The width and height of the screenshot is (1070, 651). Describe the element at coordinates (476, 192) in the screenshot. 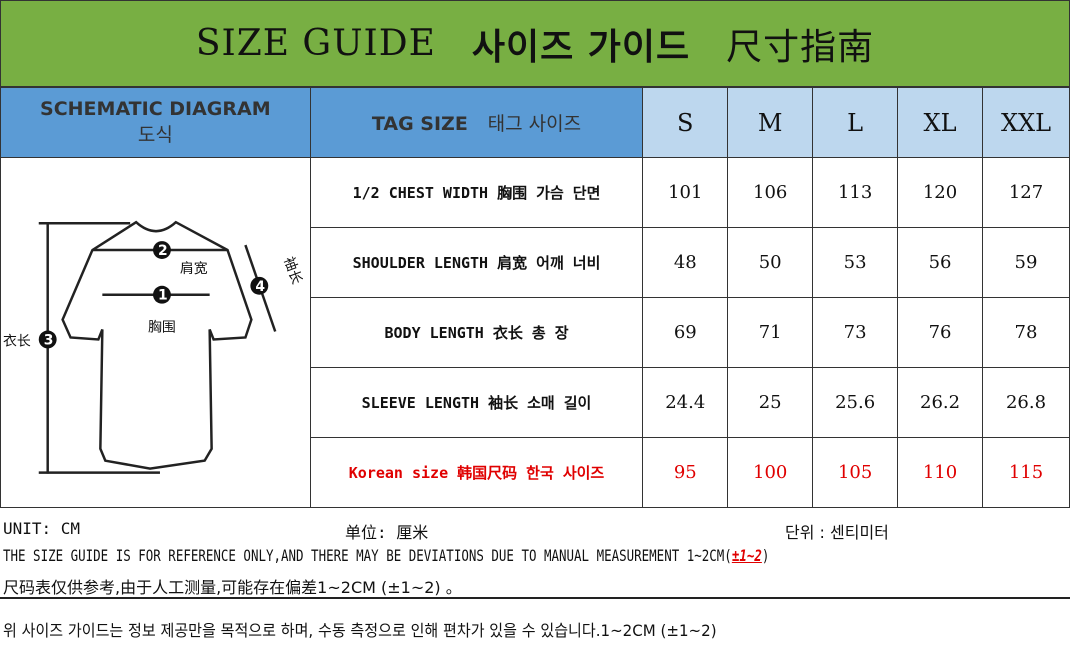

I see `row-label: 1/2 CHEST WIDTH 胸围 가슴 단면` at that location.